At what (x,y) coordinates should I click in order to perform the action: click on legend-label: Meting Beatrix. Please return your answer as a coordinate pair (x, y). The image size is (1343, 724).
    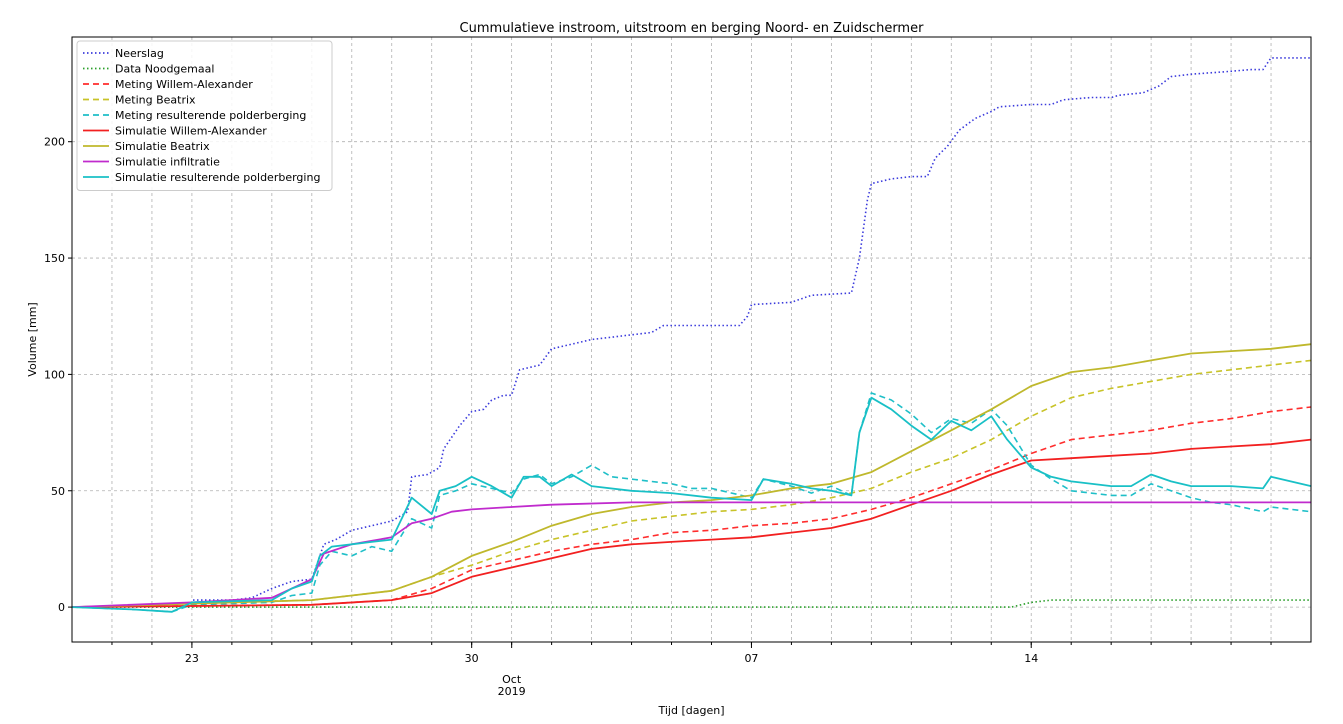
    Looking at the image, I should click on (155, 100).